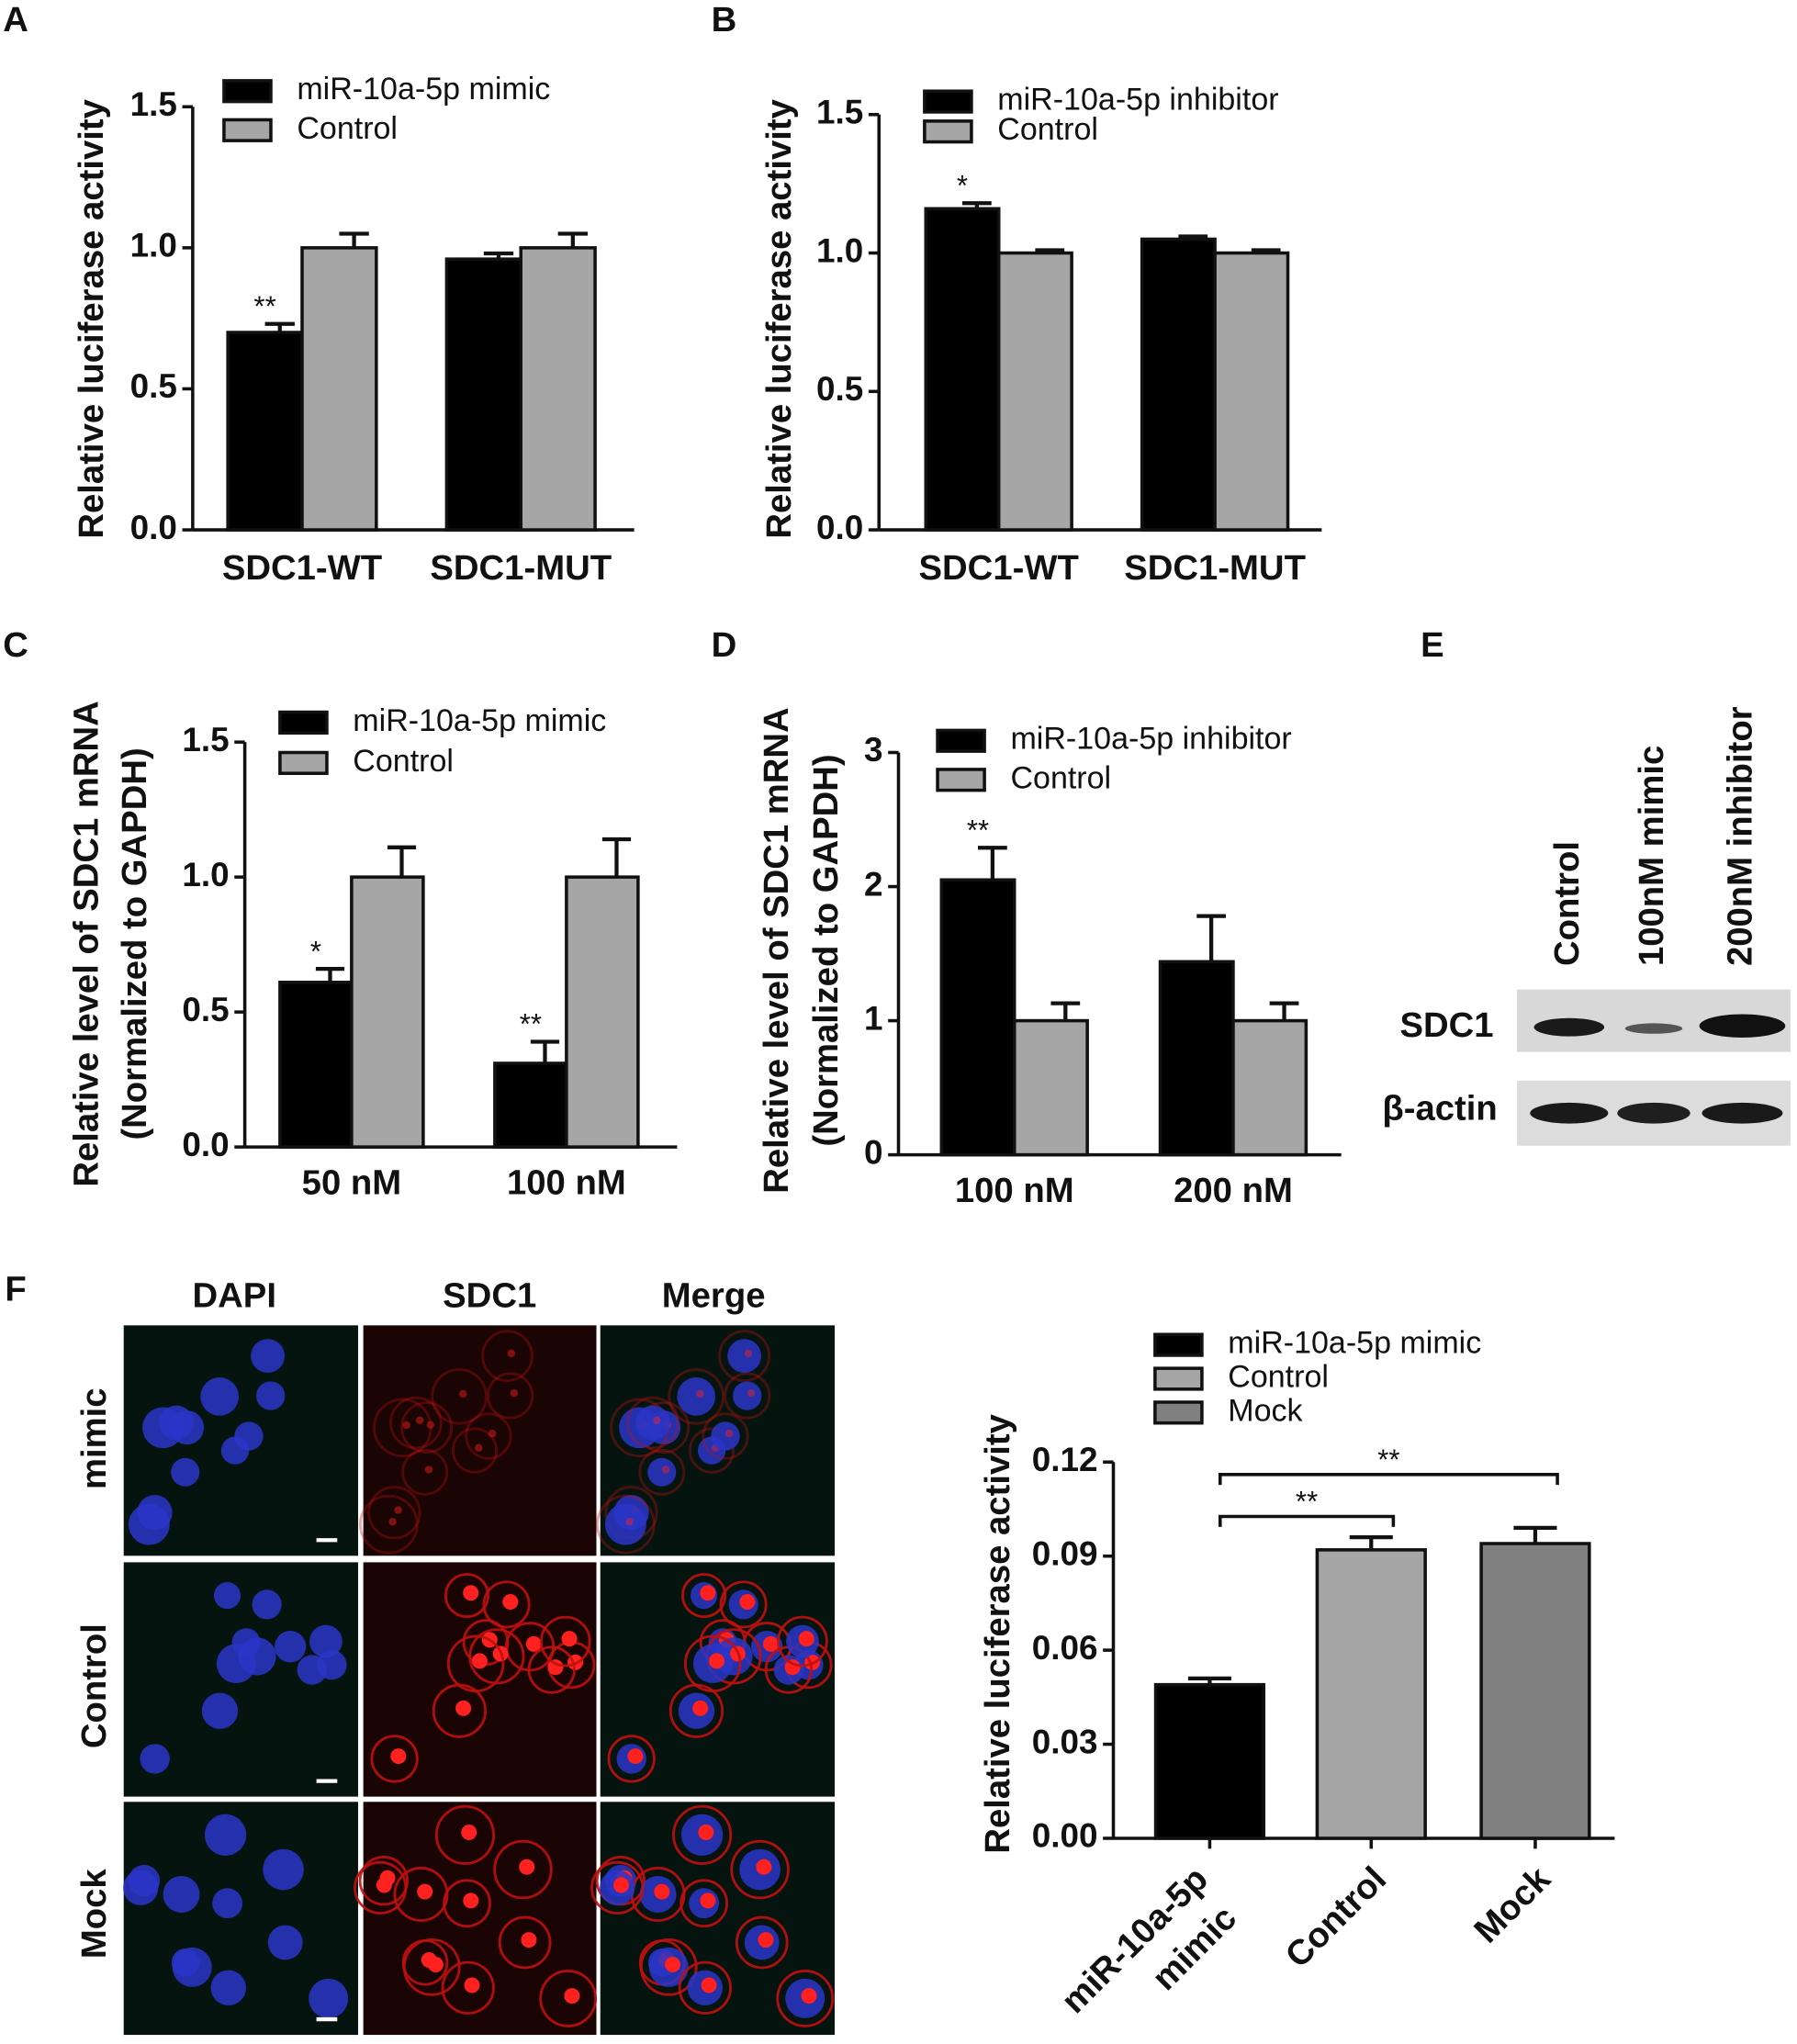 This screenshot has width=1797, height=2044. I want to click on panel-label: A, so click(15, 19).